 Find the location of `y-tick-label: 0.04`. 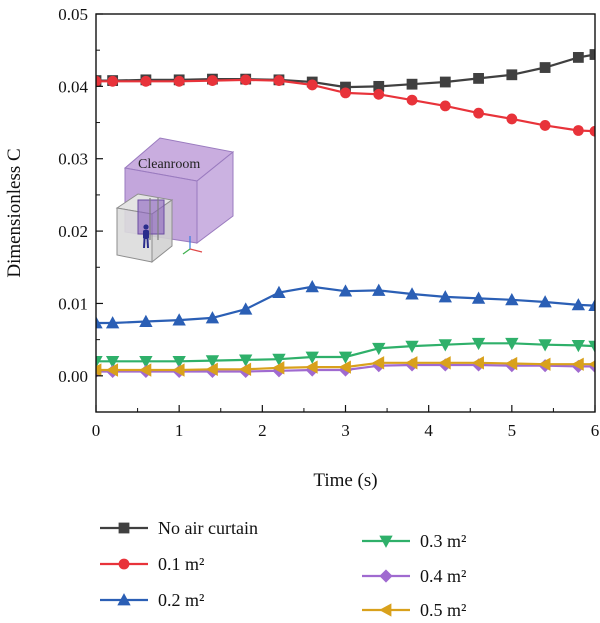

y-tick-label: 0.04 is located at coordinates (73, 86).